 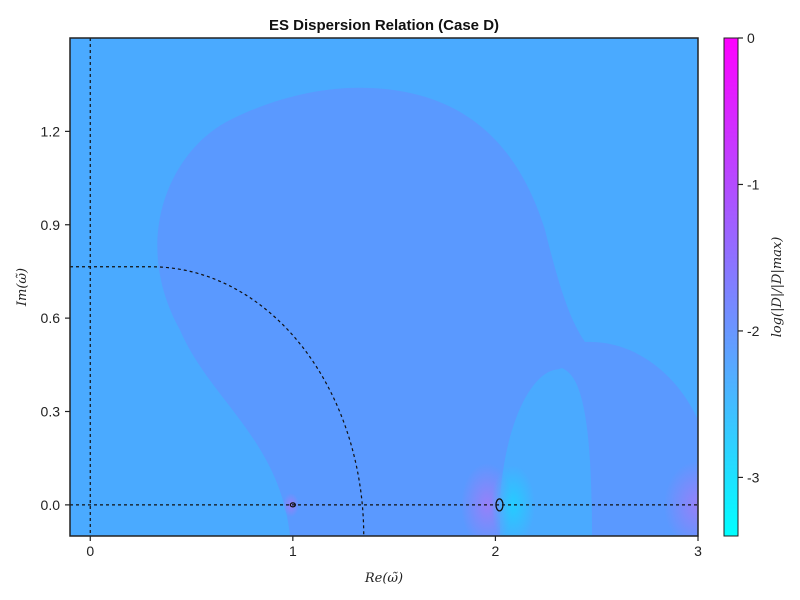 I want to click on colorbar-ticks: 0 -1 -2 -3, so click(x=749, y=257).